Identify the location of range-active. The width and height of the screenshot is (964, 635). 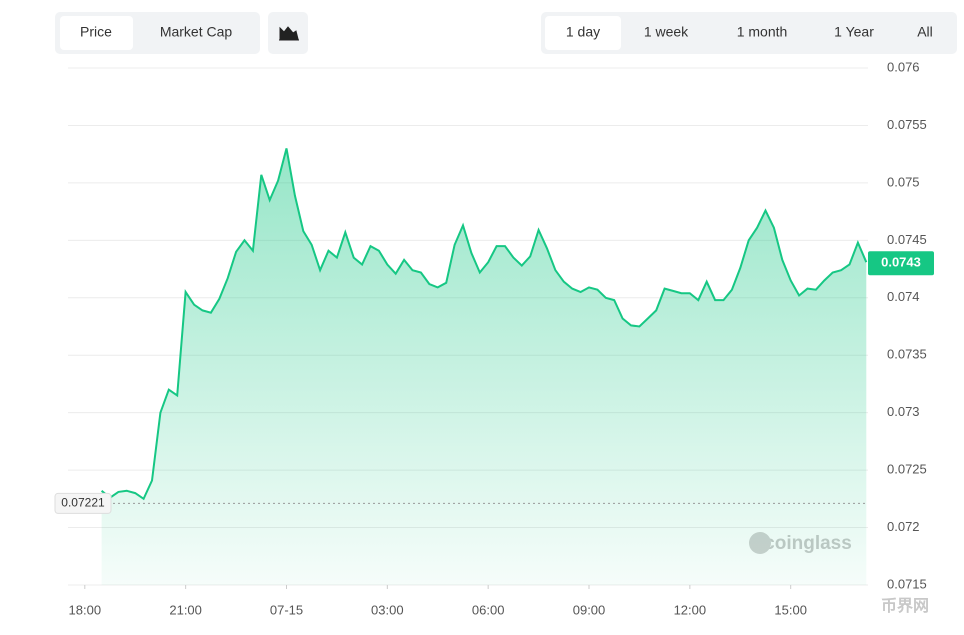
(583, 33).